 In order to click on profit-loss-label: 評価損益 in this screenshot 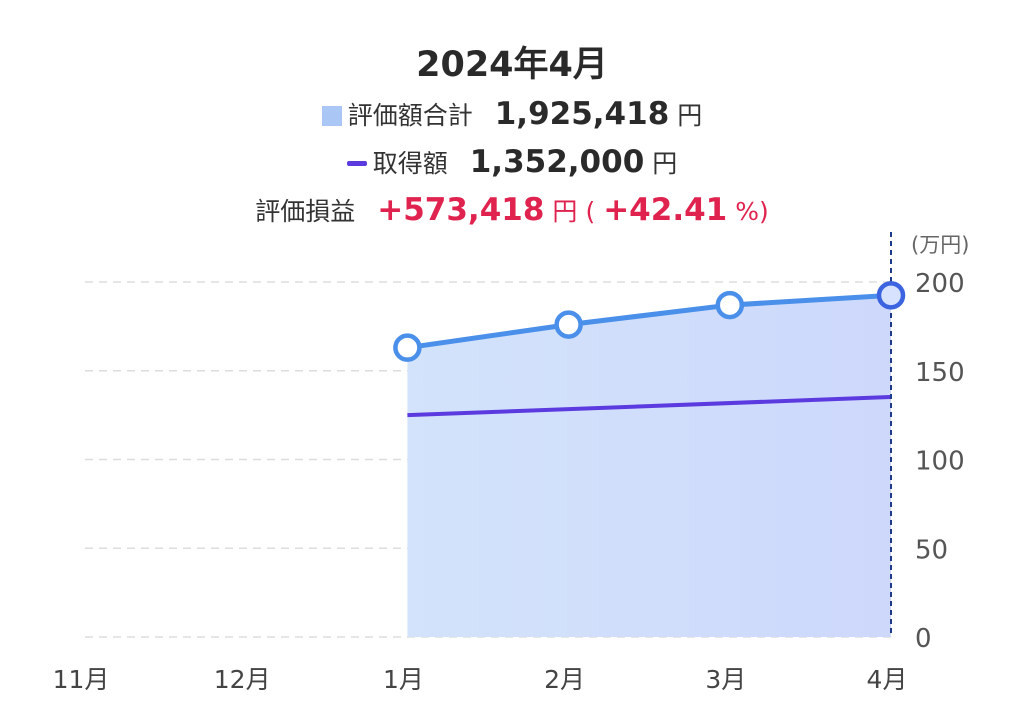, I will do `click(305, 211)`.